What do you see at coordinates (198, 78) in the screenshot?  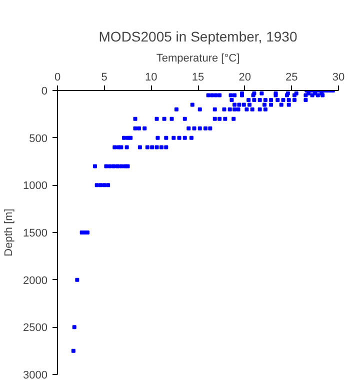 I see `x-tick-label: 15` at bounding box center [198, 78].